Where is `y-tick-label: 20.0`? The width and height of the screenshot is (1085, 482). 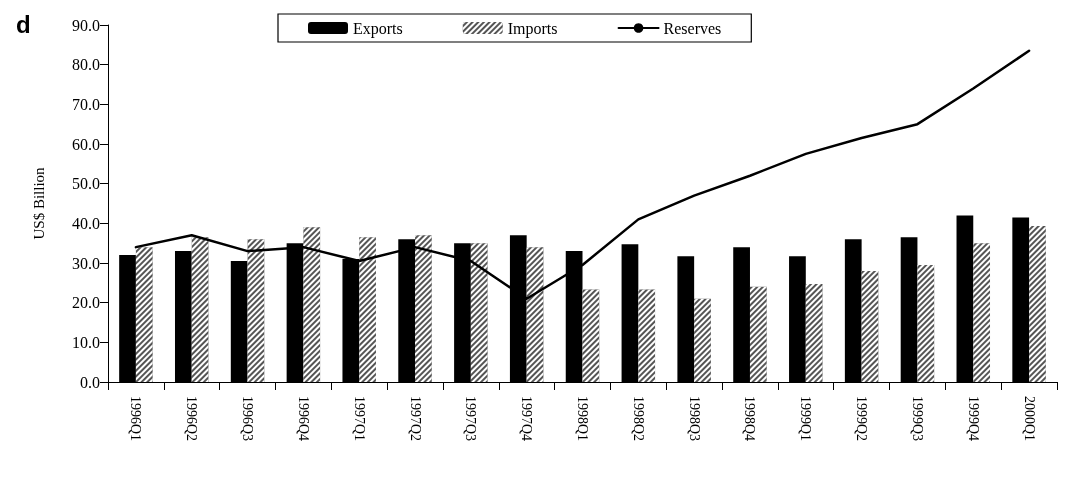 y-tick-label: 20.0 is located at coordinates (86, 303).